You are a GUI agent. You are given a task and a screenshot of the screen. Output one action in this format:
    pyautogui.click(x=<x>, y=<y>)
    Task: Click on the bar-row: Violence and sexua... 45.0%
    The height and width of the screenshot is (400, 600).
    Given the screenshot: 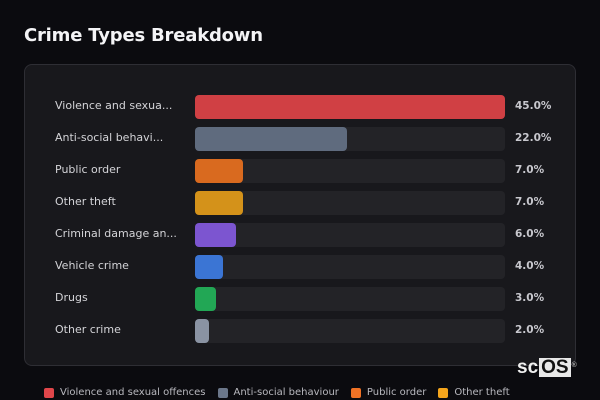 What is the action you would take?
    pyautogui.click(x=300, y=107)
    